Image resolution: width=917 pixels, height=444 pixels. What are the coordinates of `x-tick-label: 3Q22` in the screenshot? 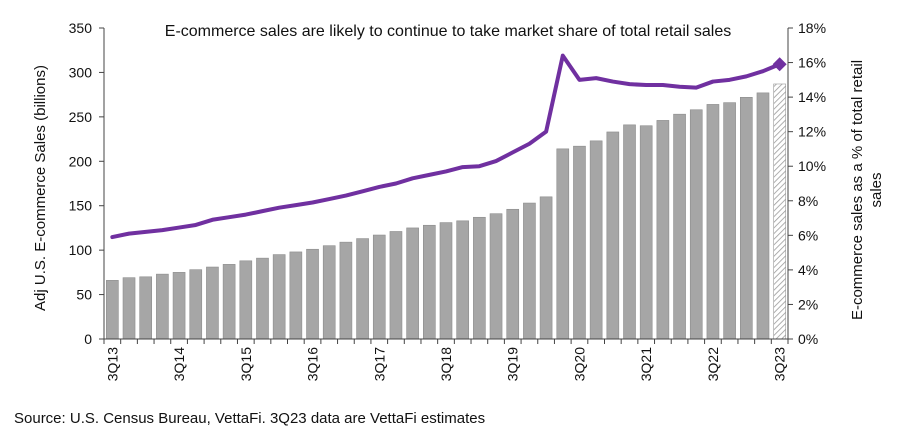 It's located at (713, 364).